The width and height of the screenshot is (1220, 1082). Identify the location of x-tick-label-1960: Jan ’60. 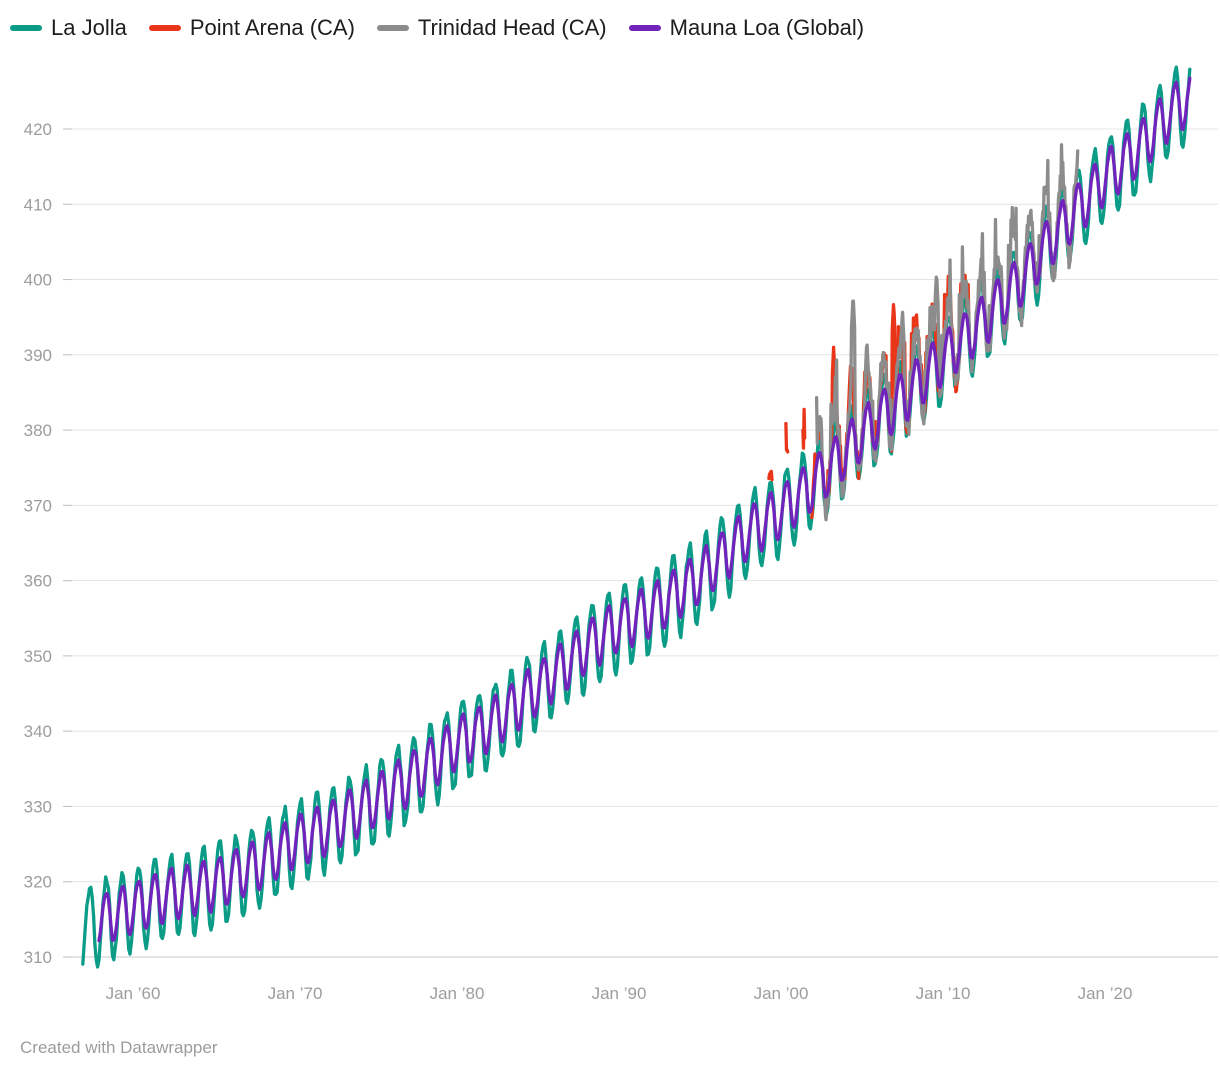
(133, 993).